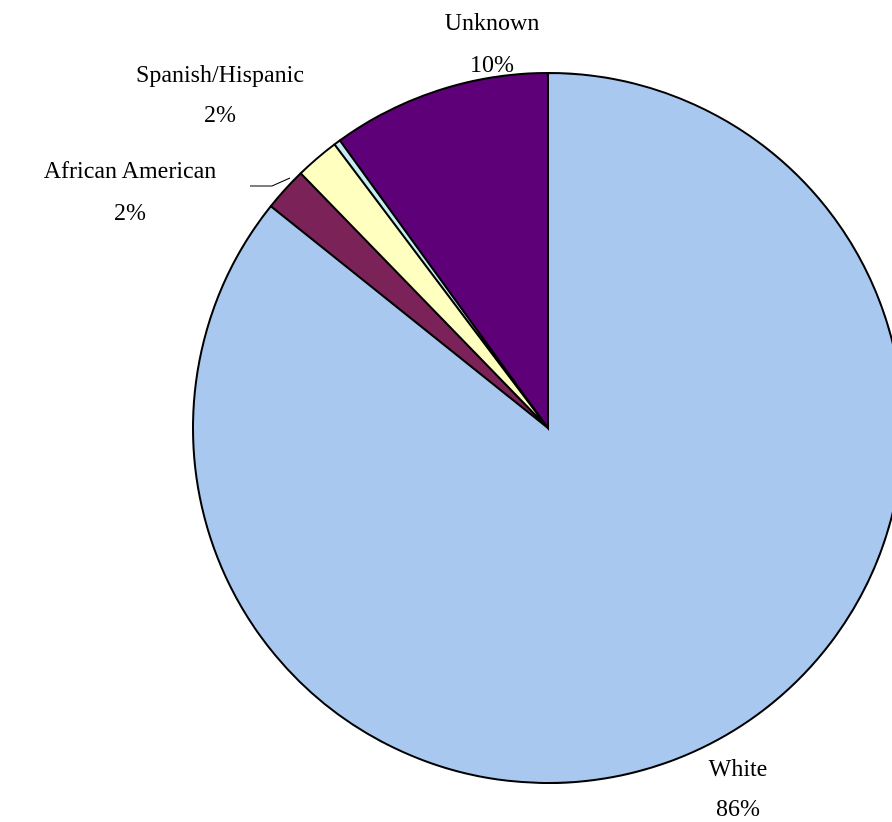 The height and width of the screenshot is (822, 892). Describe the element at coordinates (443, 251) in the screenshot. I see `pie-slice-unknown` at that location.